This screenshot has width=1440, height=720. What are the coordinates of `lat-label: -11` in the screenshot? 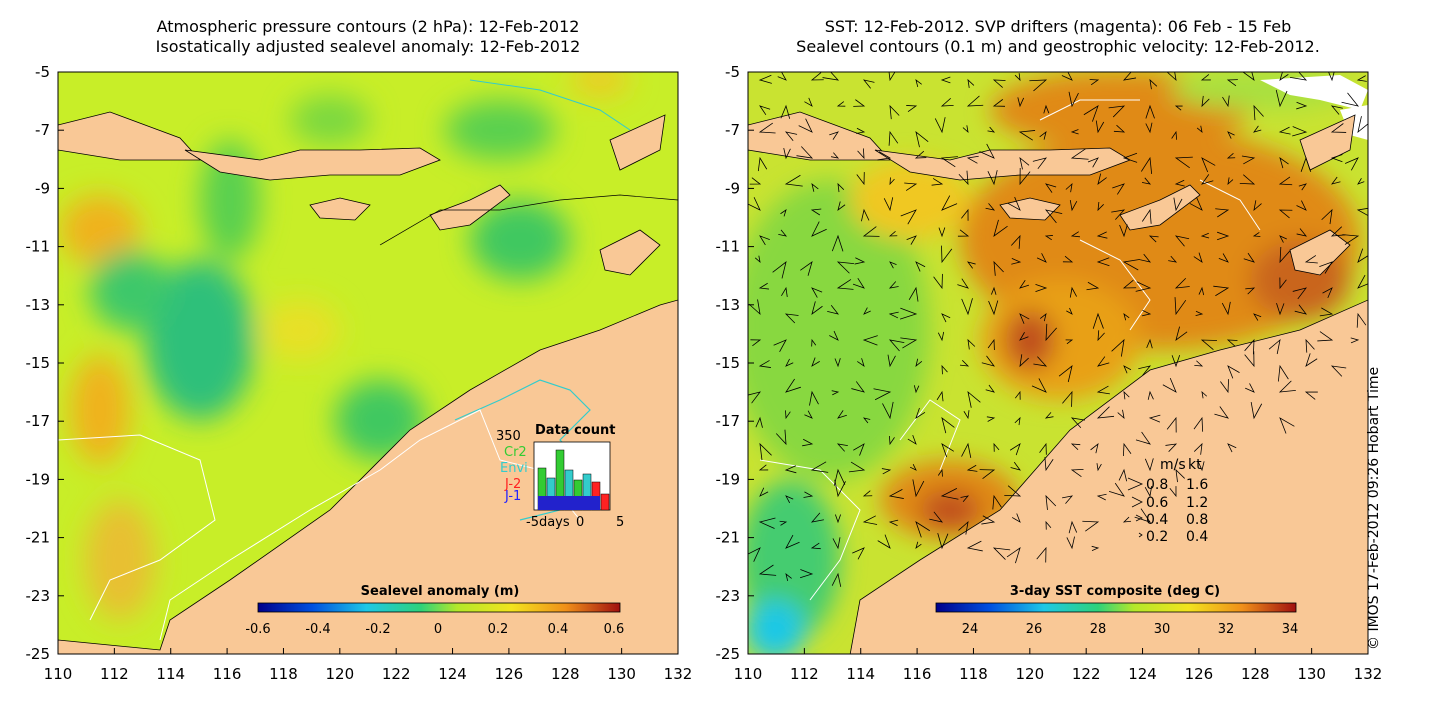 It's located at (728, 247).